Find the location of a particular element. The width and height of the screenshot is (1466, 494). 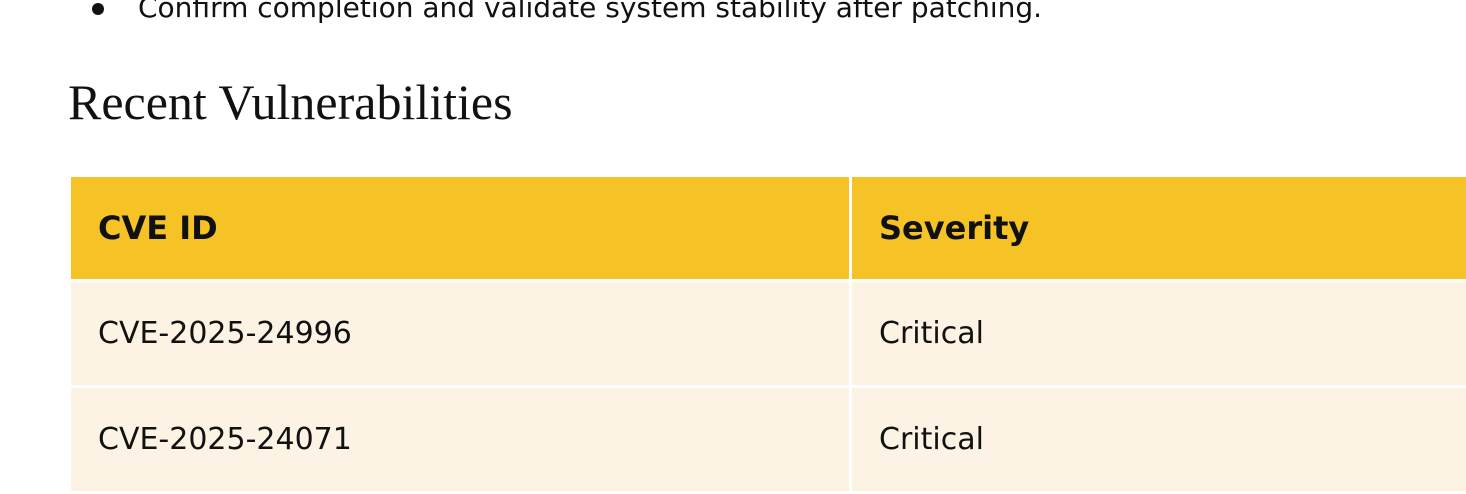

cve-id-cell: CVE-2025-24996 is located at coordinates (460, 333).